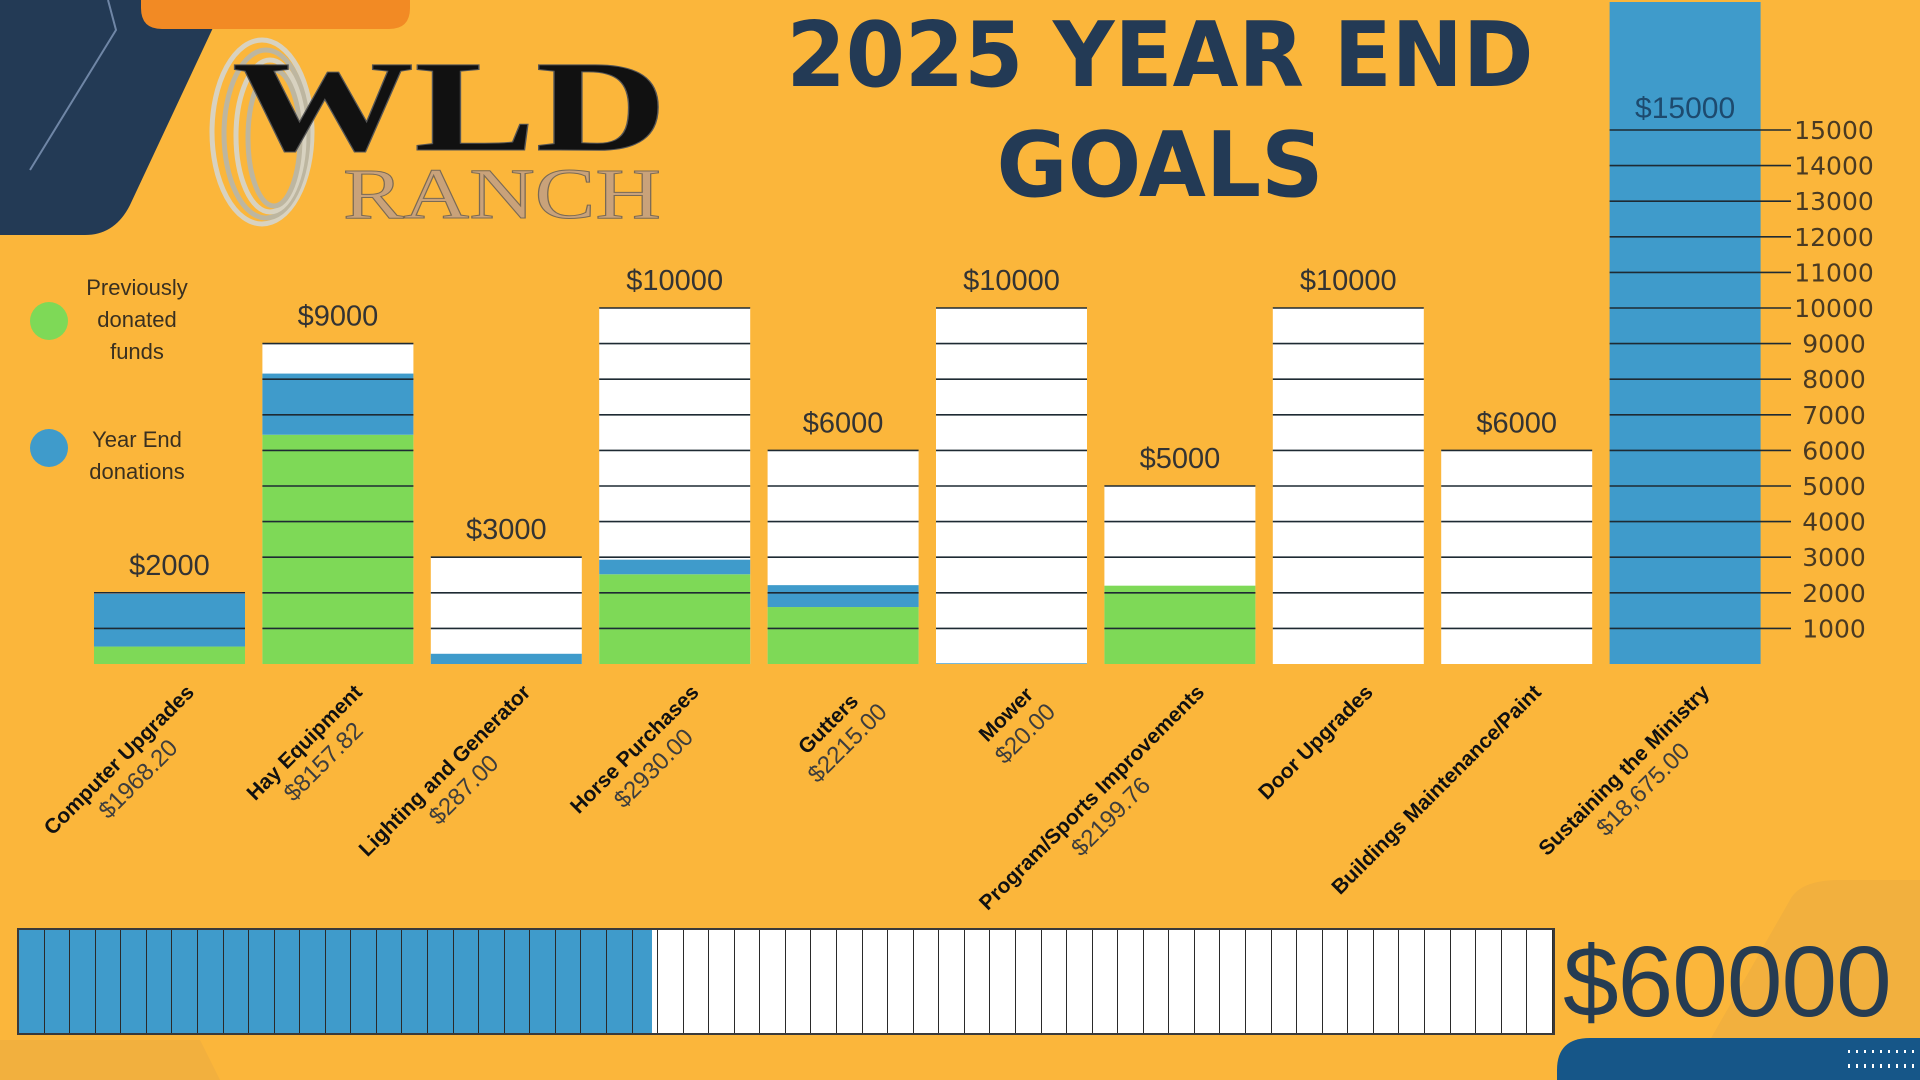 The height and width of the screenshot is (1080, 1920). I want to click on y-tick-label: 14000, so click(1834, 166).